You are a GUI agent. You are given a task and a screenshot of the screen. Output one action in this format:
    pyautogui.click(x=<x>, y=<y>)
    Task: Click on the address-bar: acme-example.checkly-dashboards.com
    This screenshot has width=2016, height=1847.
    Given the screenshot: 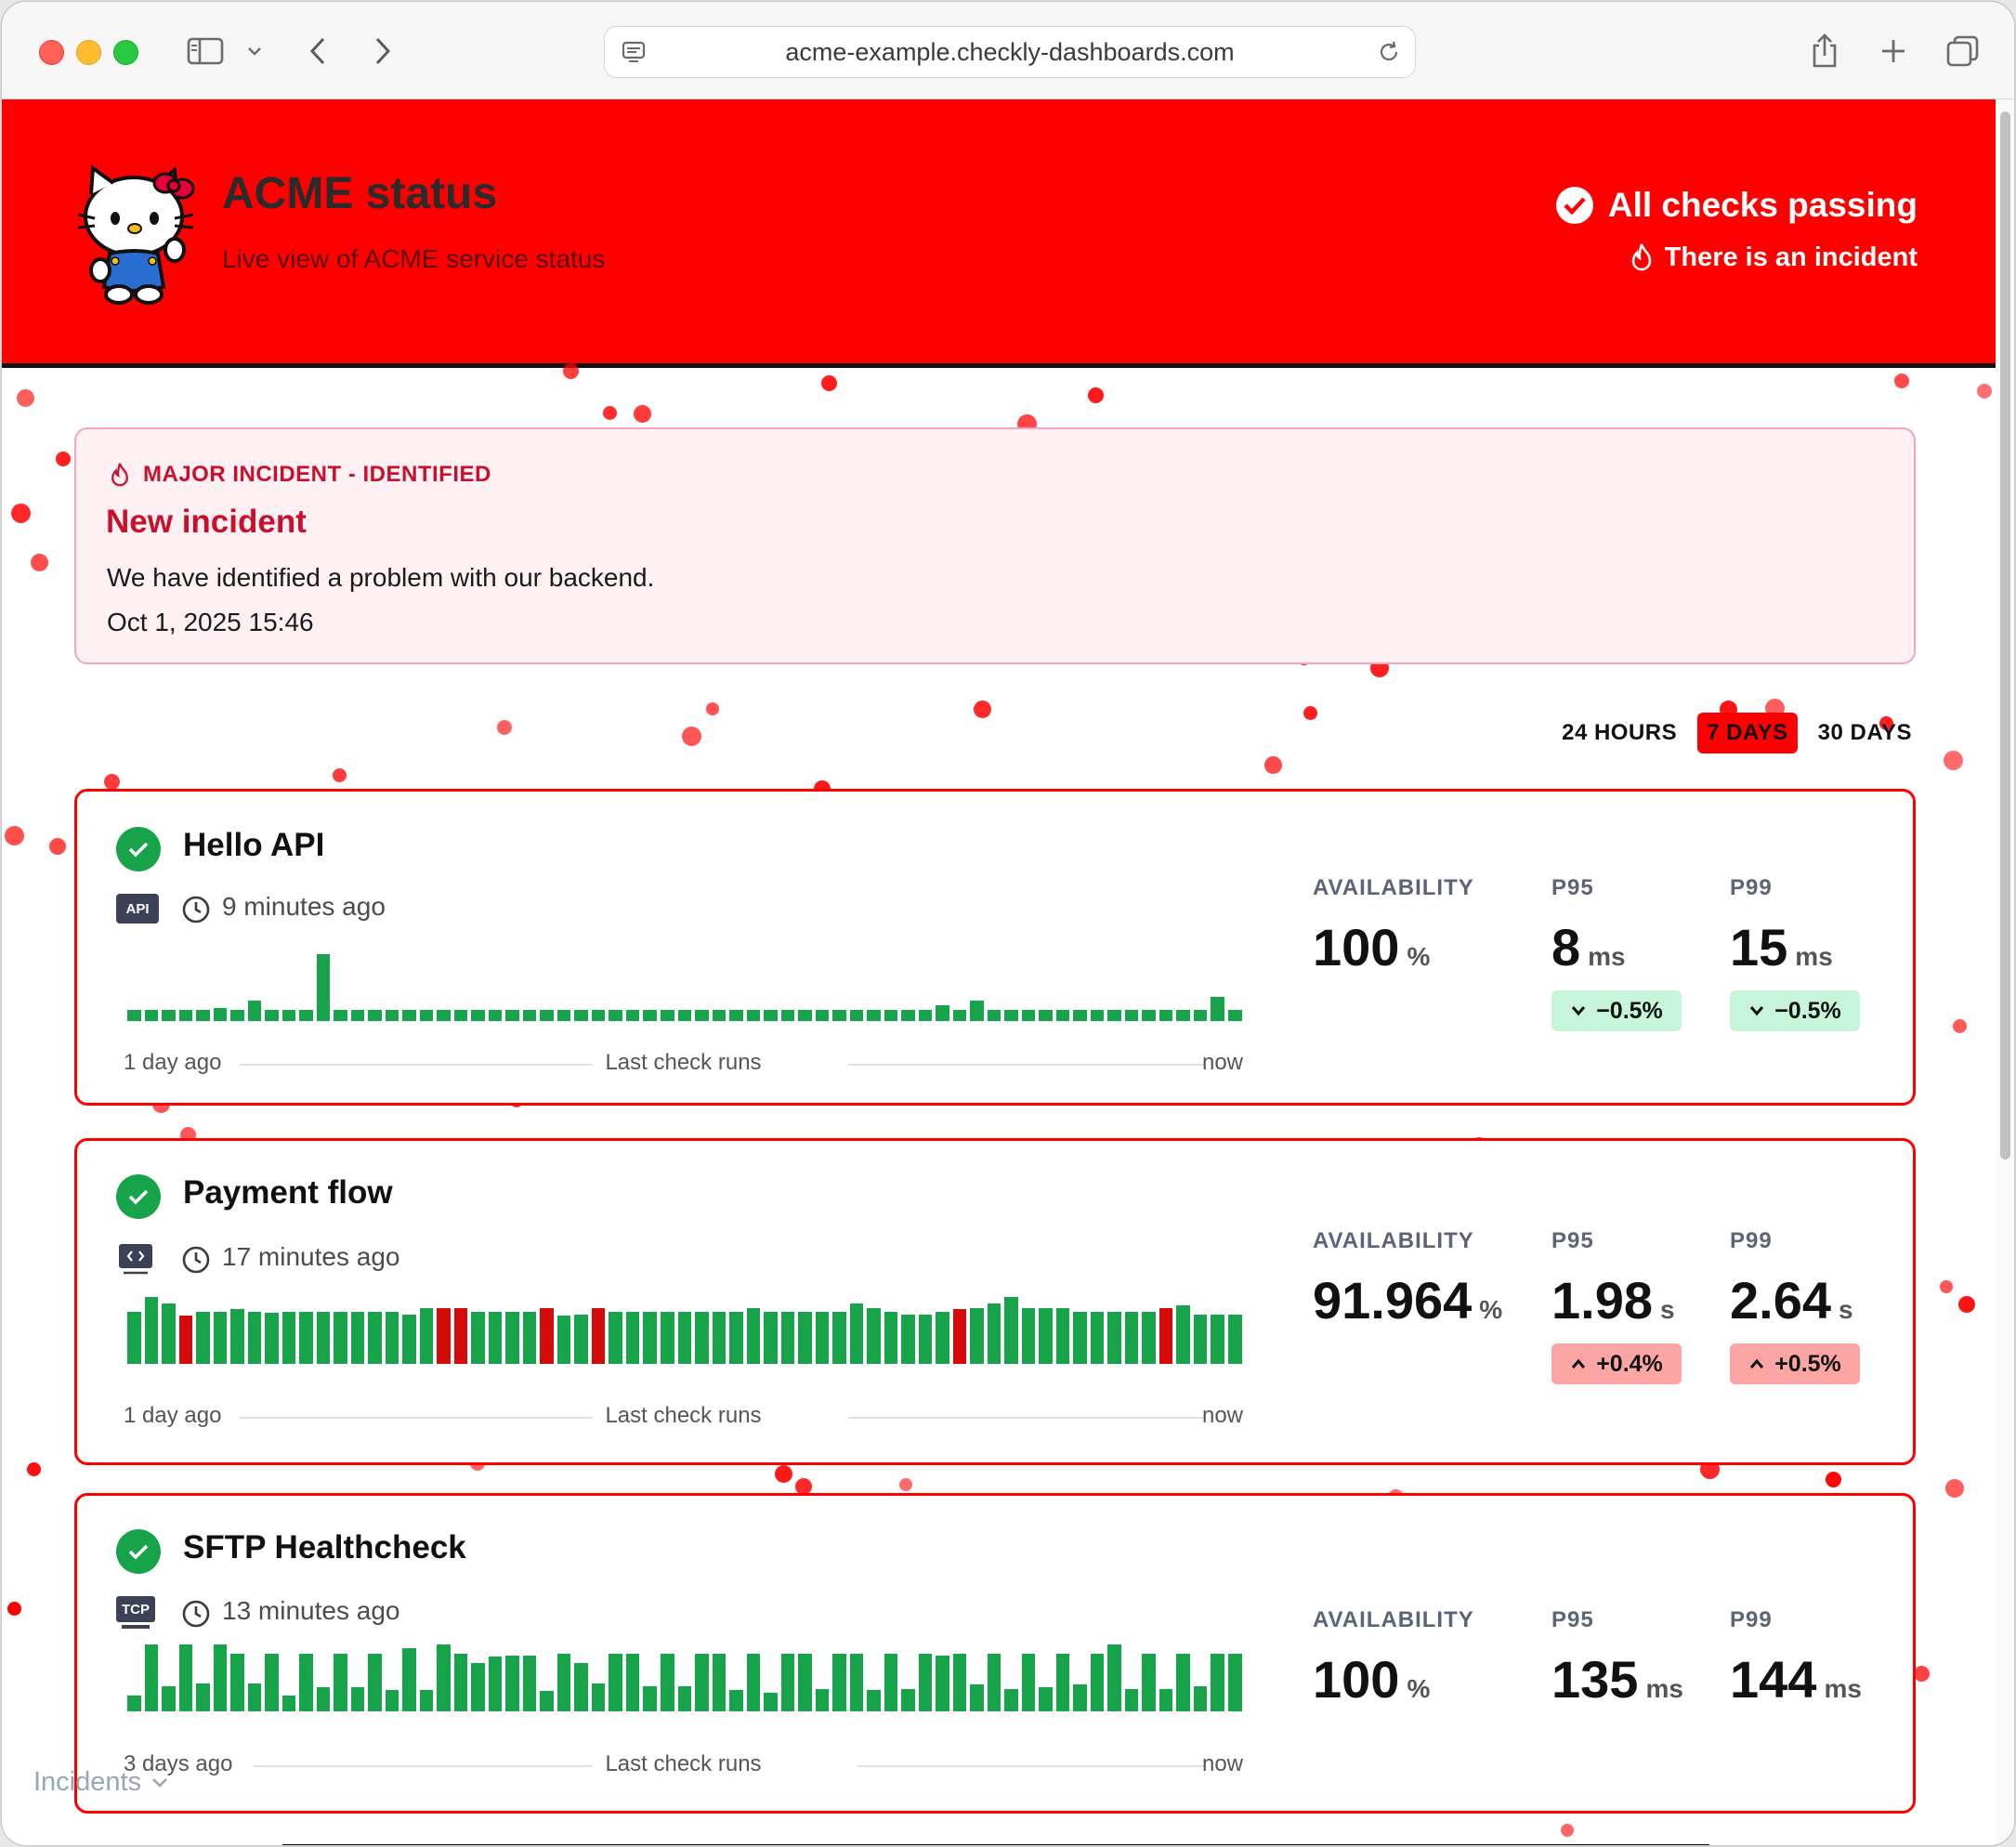 What is the action you would take?
    pyautogui.click(x=1010, y=52)
    